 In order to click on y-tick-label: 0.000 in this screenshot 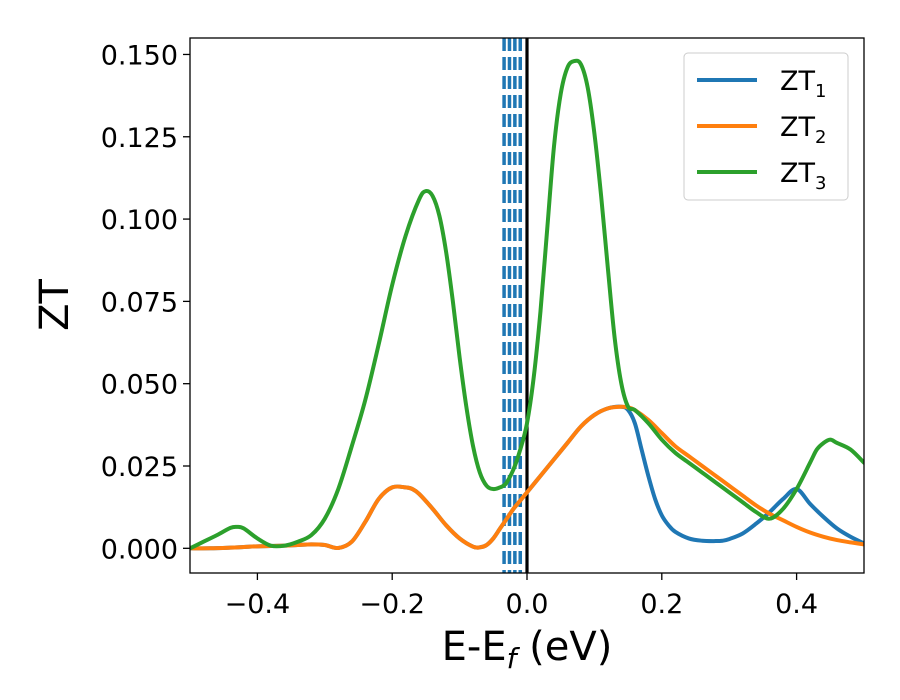, I will do `click(139, 549)`.